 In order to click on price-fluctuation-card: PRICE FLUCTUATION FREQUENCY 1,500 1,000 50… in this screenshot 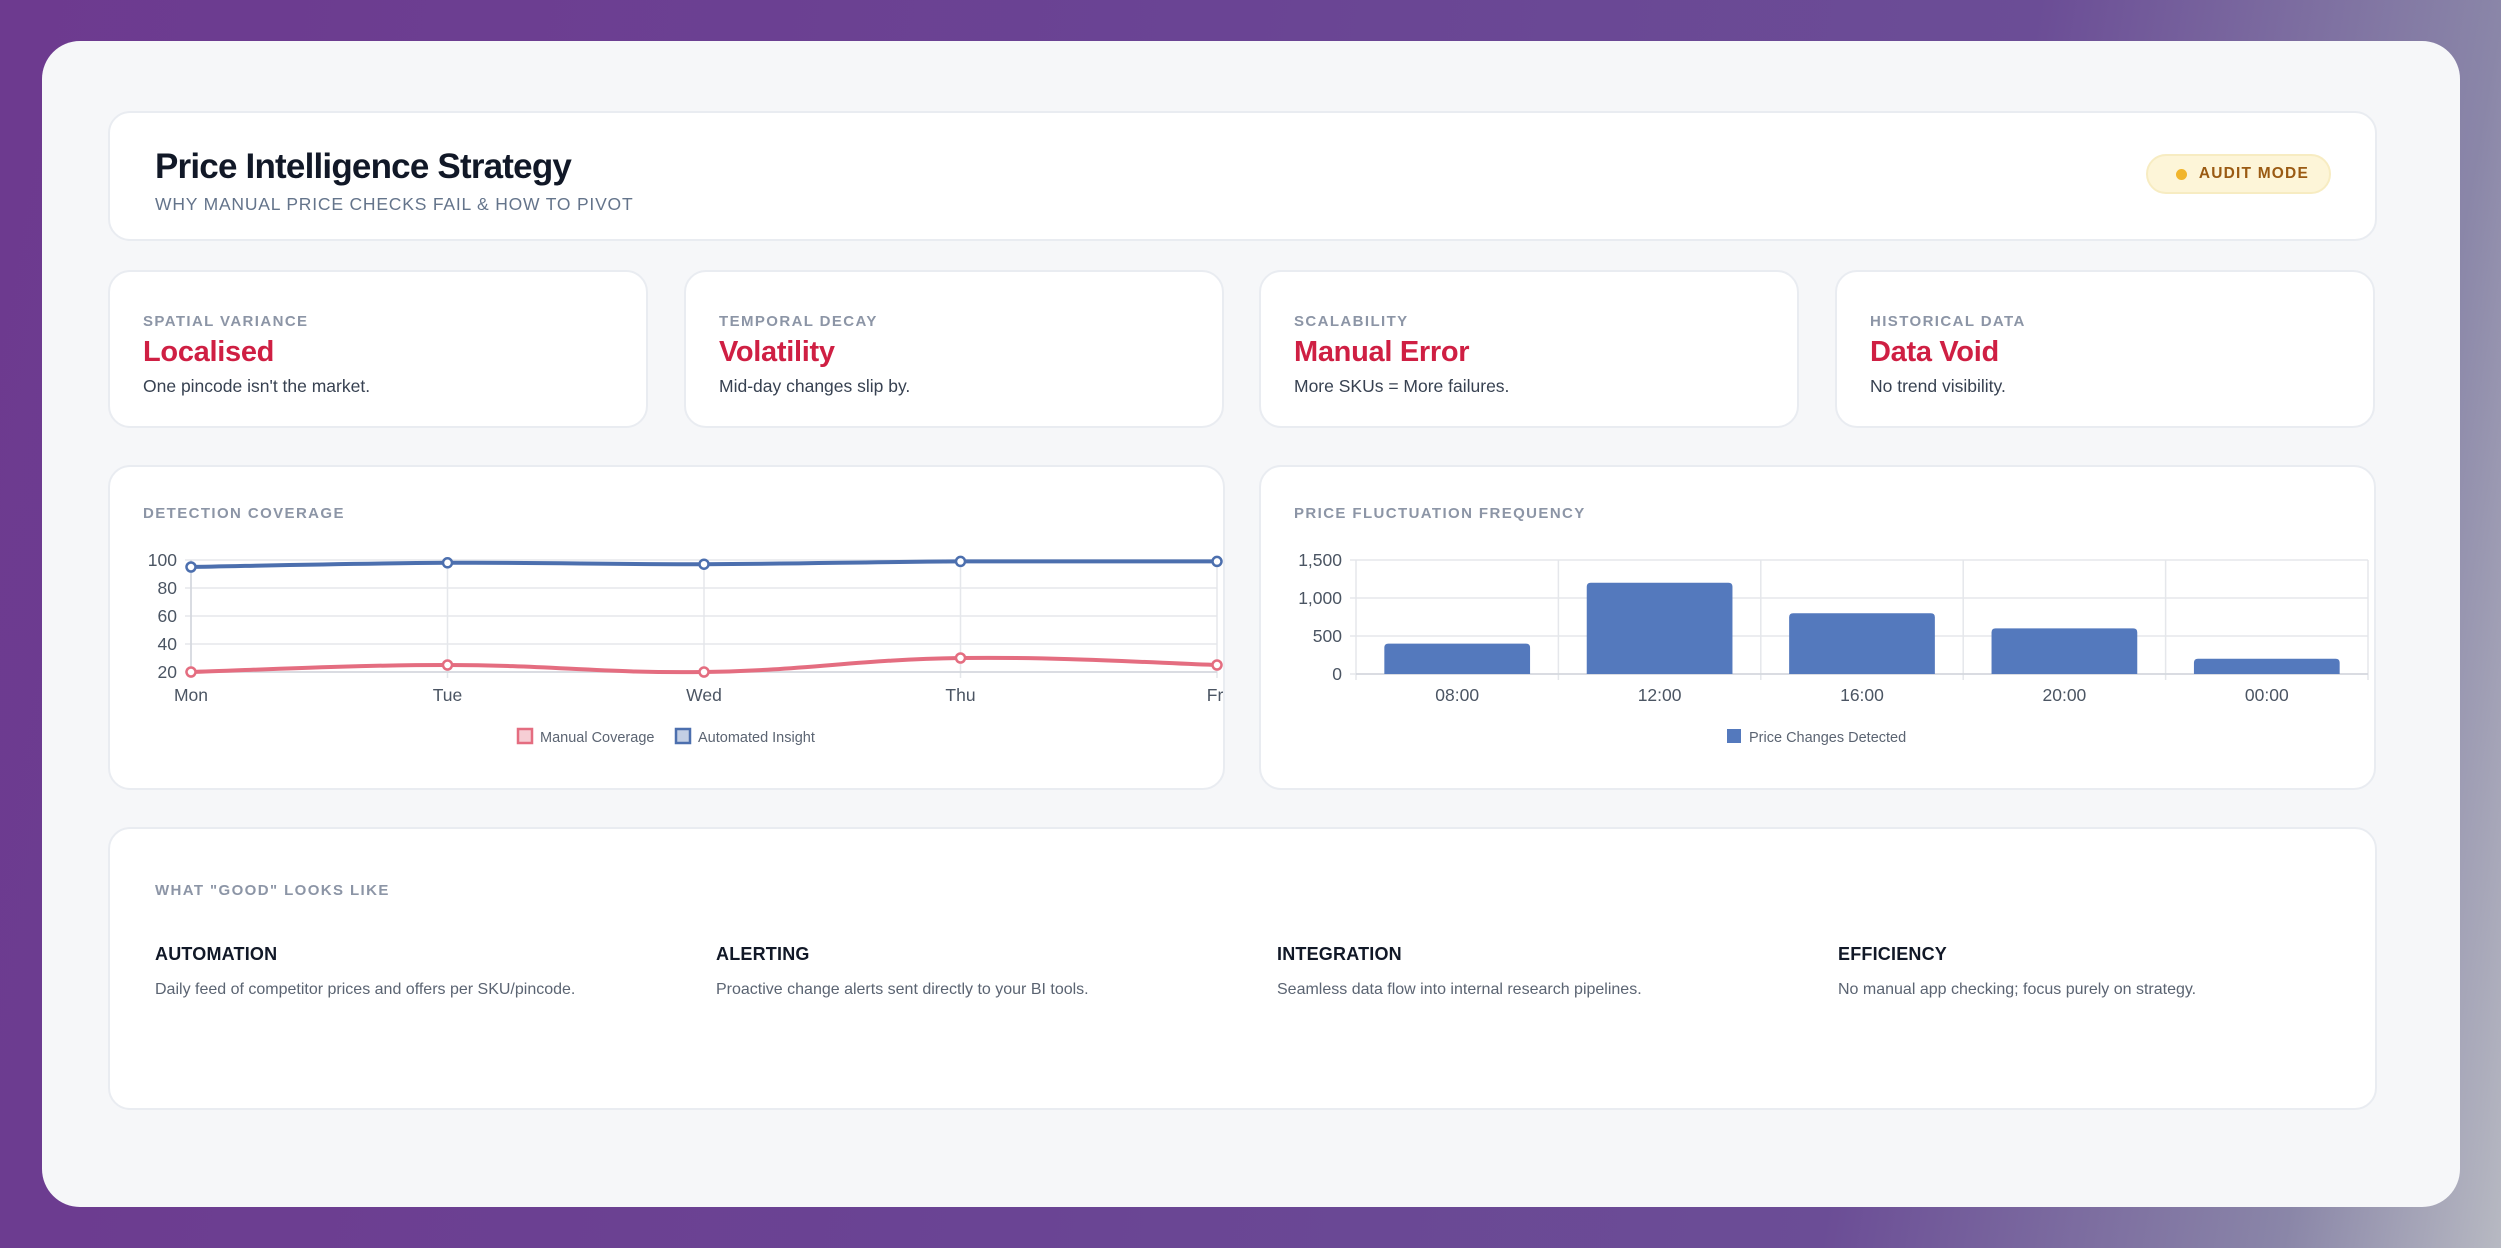, I will do `click(1817, 627)`.